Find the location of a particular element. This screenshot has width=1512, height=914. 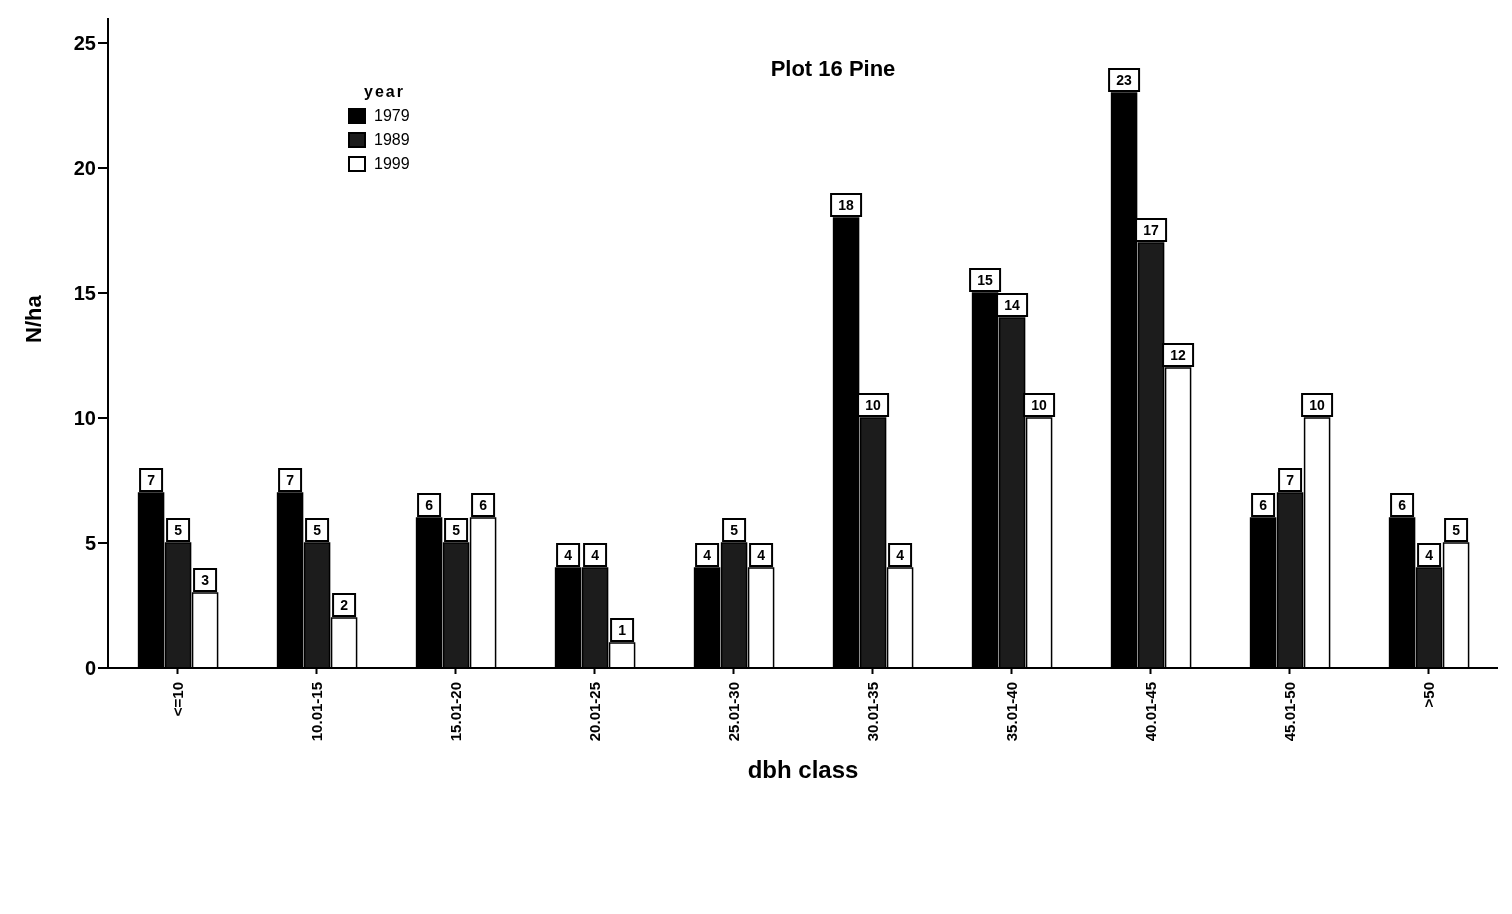

x-tick-label: 35.01-40 is located at coordinates (1011, 712).